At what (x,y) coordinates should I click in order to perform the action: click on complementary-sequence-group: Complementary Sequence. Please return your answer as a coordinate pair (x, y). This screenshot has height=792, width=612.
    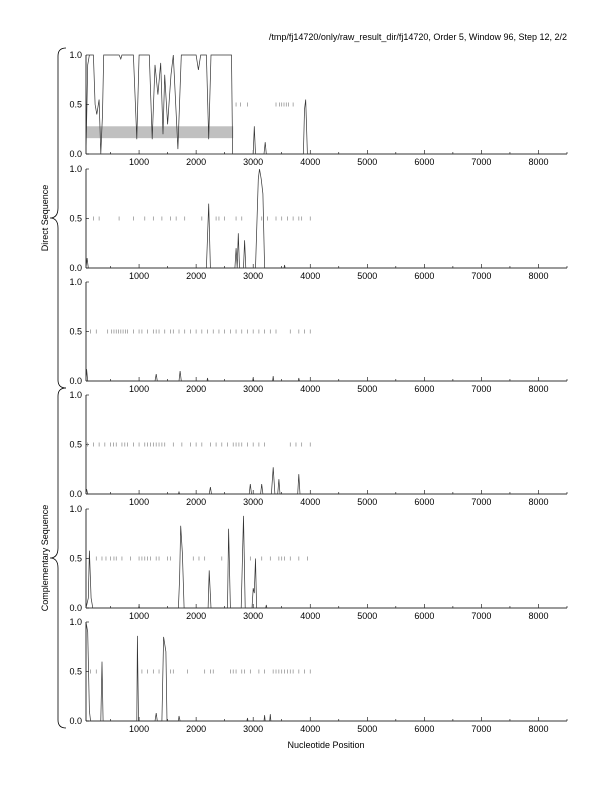
    Looking at the image, I should click on (53, 558).